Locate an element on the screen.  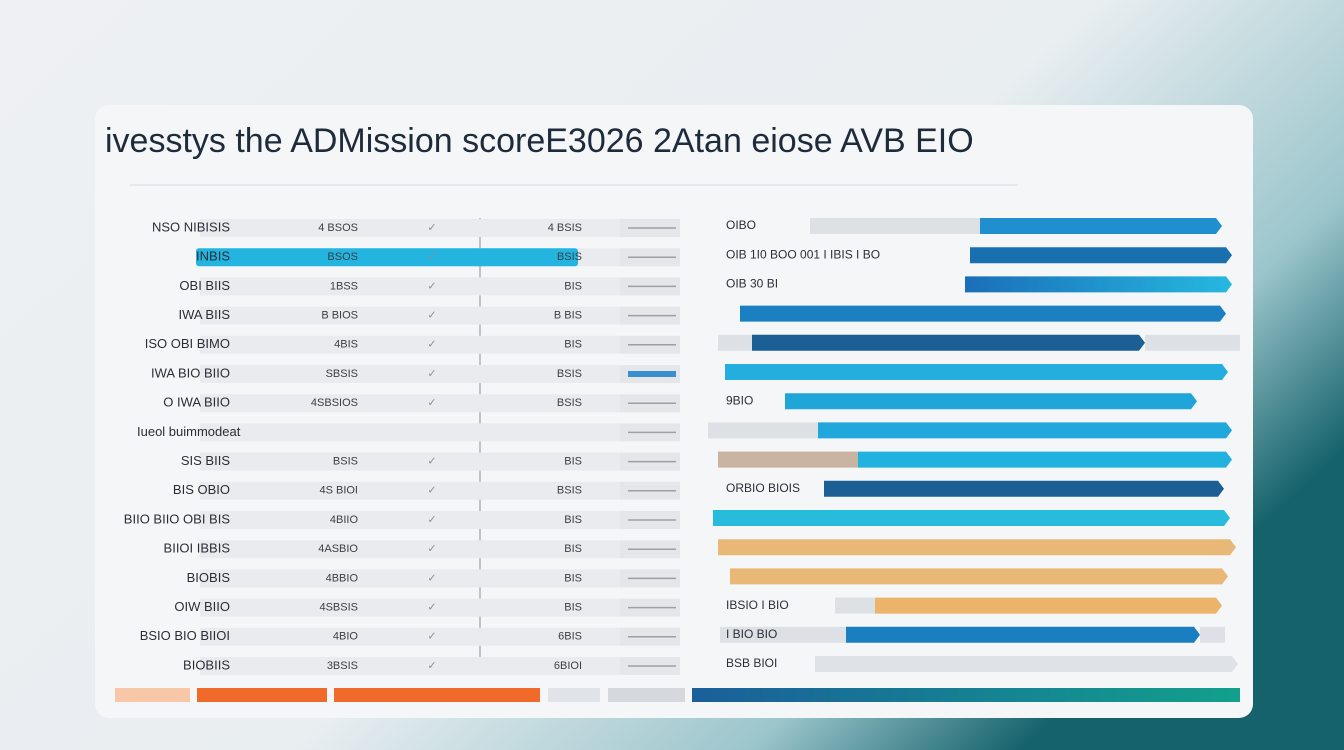
row-label: IWA BIO BIIO is located at coordinates (190, 372).